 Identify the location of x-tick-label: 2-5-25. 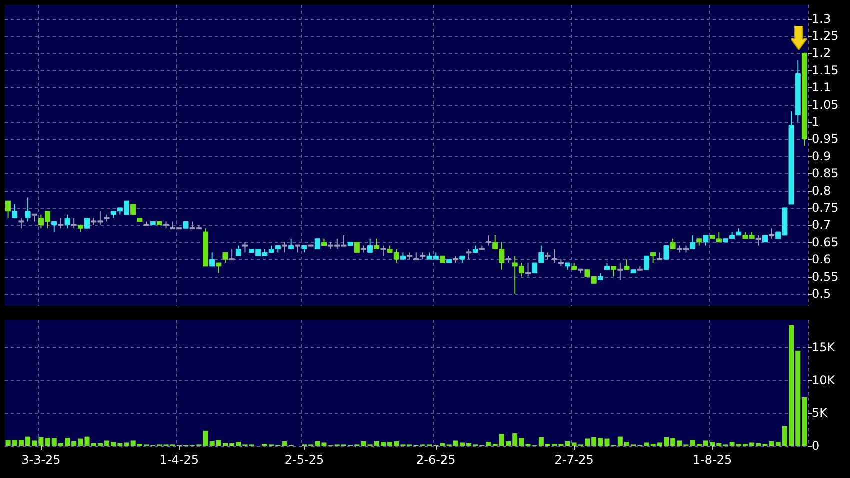
(304, 460).